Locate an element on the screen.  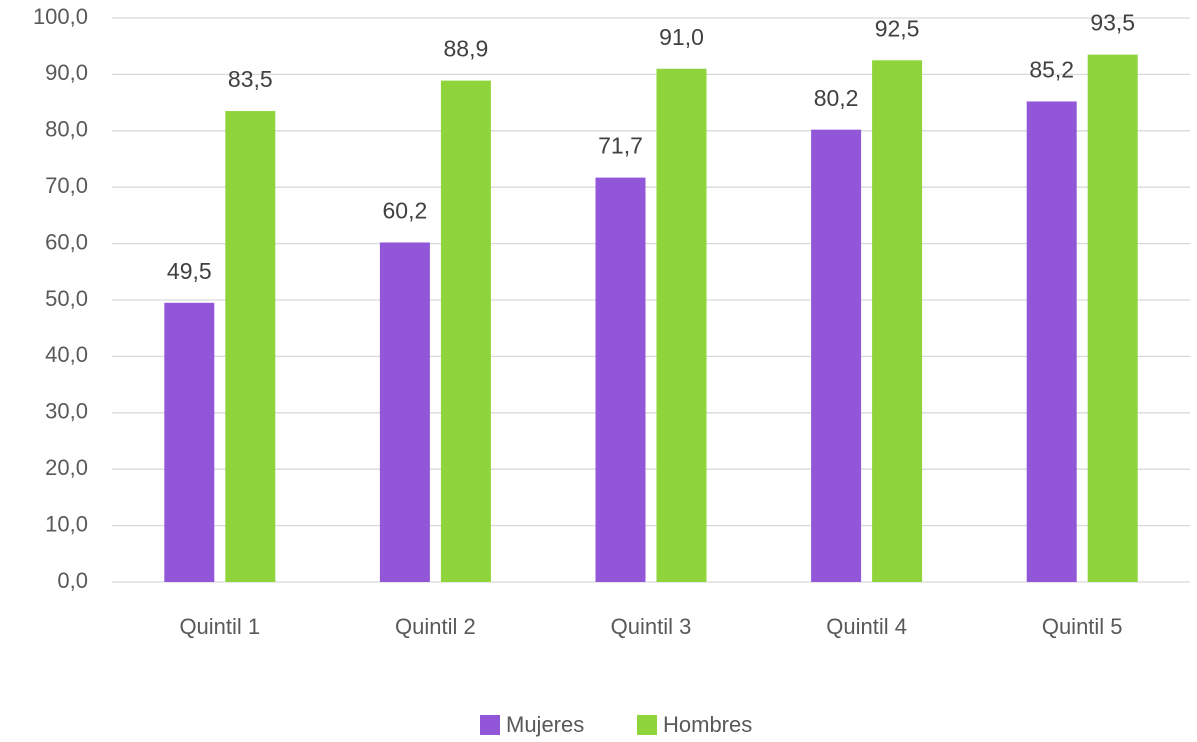
data-label: 80,2 is located at coordinates (836, 98).